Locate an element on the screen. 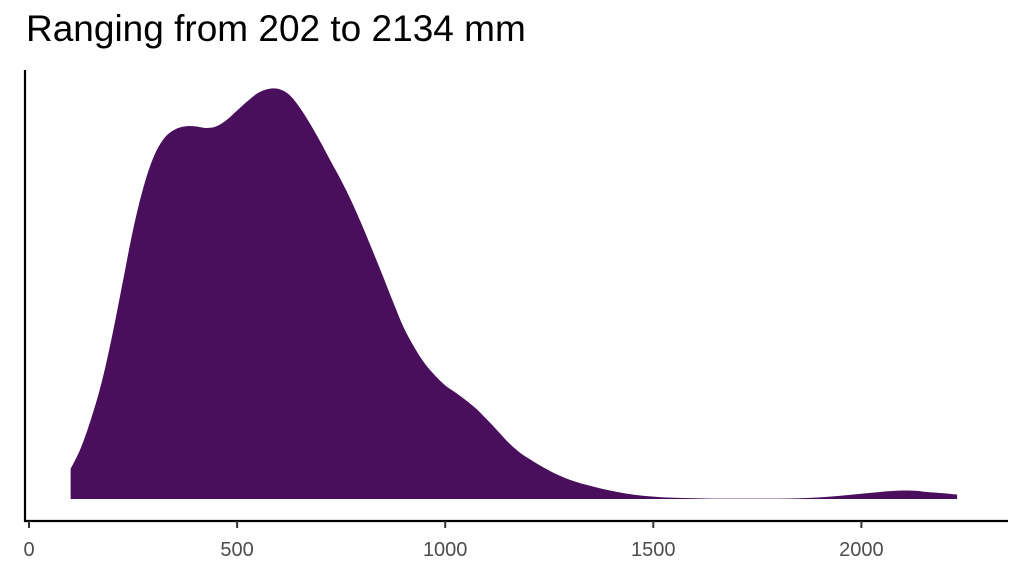 This screenshot has width=1024, height=576. x-tick-label: 0 is located at coordinates (28, 550).